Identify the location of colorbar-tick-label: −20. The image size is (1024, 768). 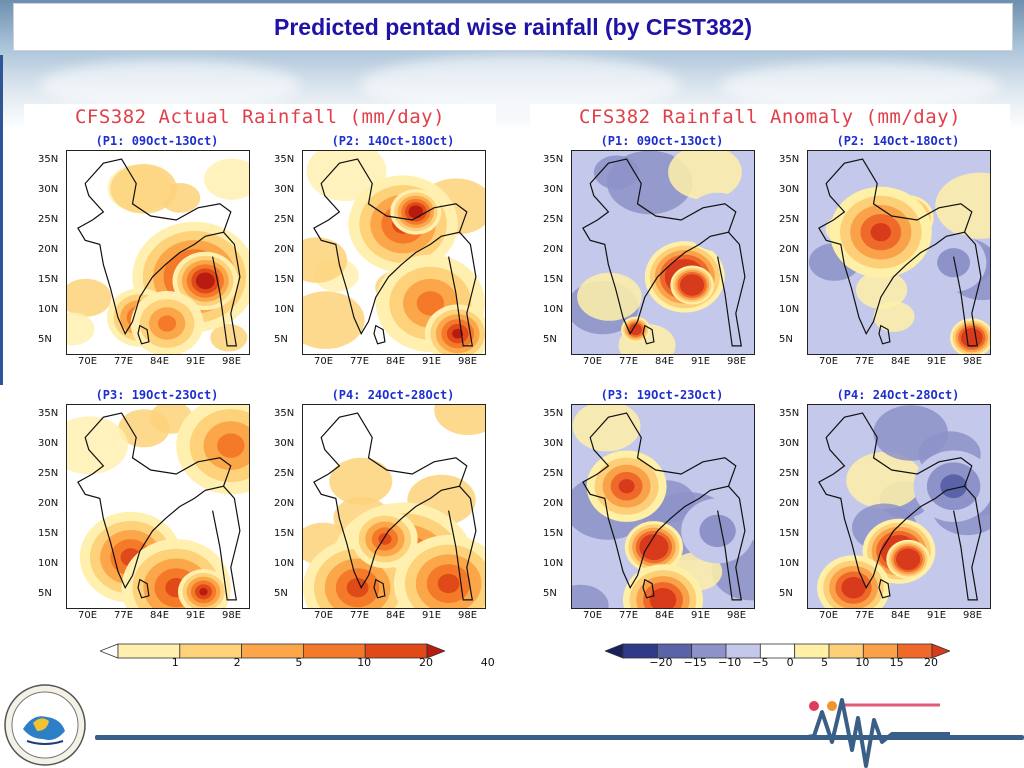
(661, 662).